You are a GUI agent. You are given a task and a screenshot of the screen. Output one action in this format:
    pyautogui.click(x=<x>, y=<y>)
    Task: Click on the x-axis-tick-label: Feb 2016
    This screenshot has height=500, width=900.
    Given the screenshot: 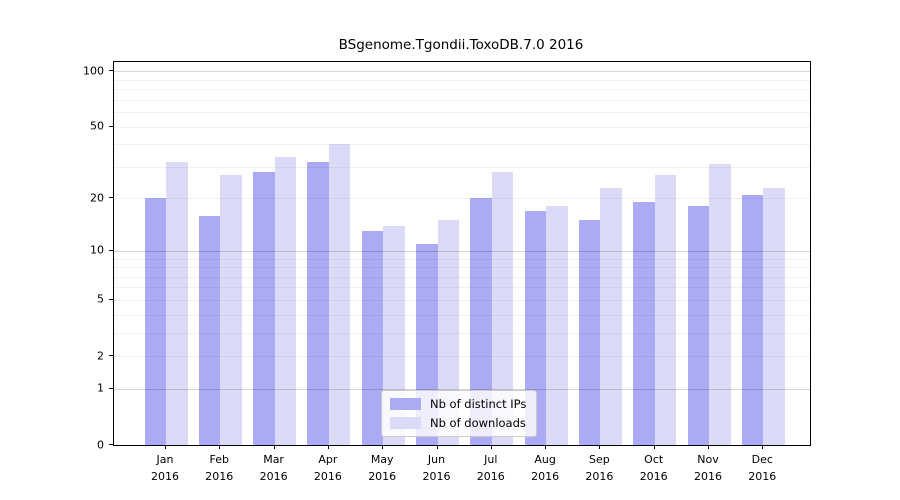 What is the action you would take?
    pyautogui.click(x=219, y=468)
    